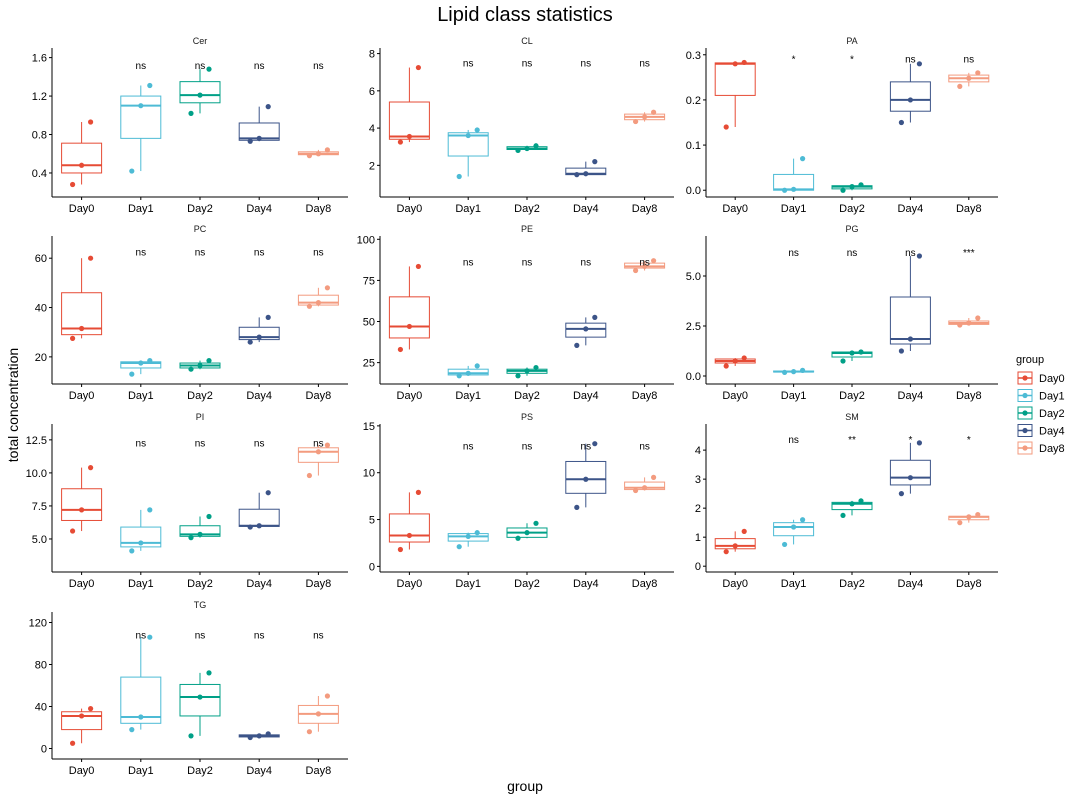  I want to click on box-pa-day1, so click(794, 174).